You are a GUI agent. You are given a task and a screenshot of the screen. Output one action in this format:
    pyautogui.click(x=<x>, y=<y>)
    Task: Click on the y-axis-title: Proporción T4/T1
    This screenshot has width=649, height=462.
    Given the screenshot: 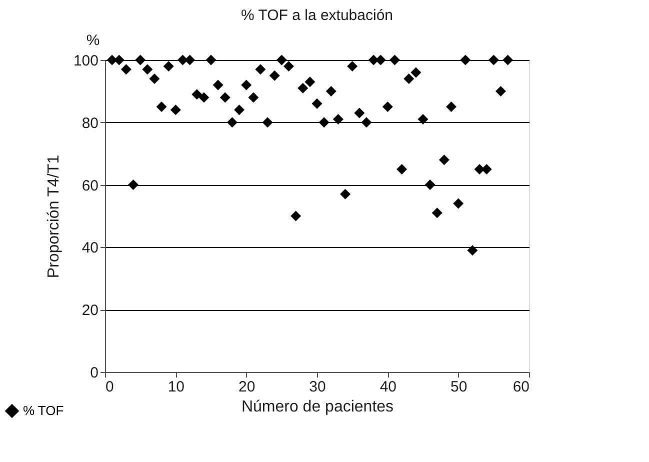 What is the action you would take?
    pyautogui.click(x=53, y=216)
    